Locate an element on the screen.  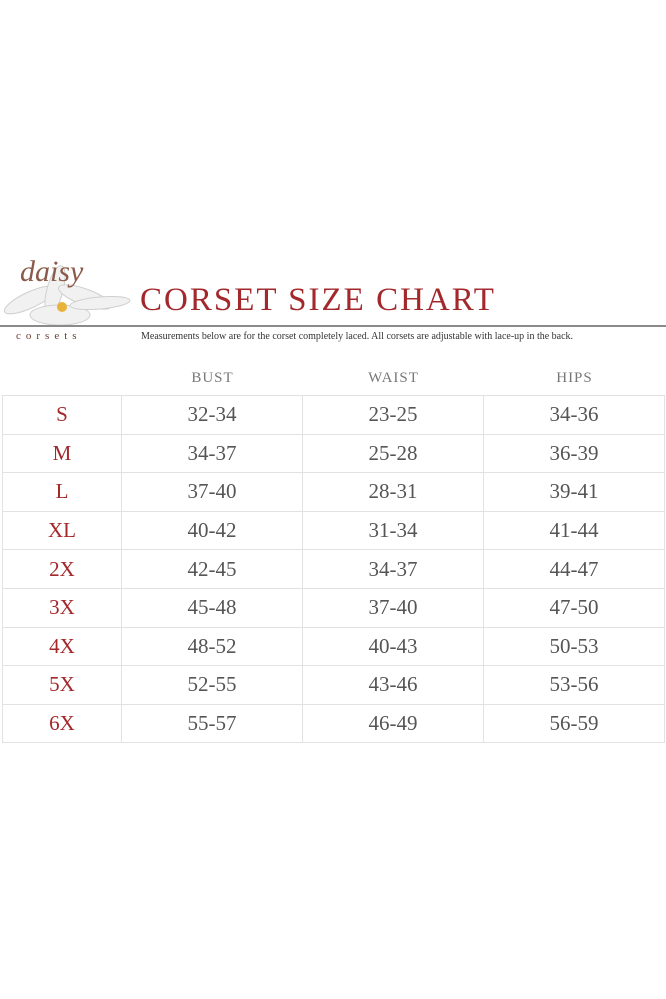
bust-cell: 32-34 is located at coordinates (212, 415).